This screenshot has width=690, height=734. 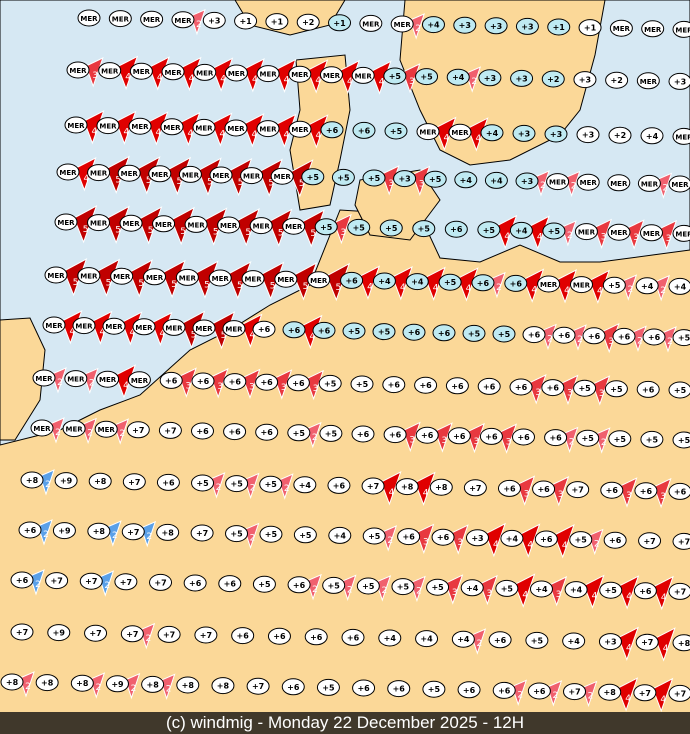 I want to click on station: 4 +3, so click(x=618, y=644).